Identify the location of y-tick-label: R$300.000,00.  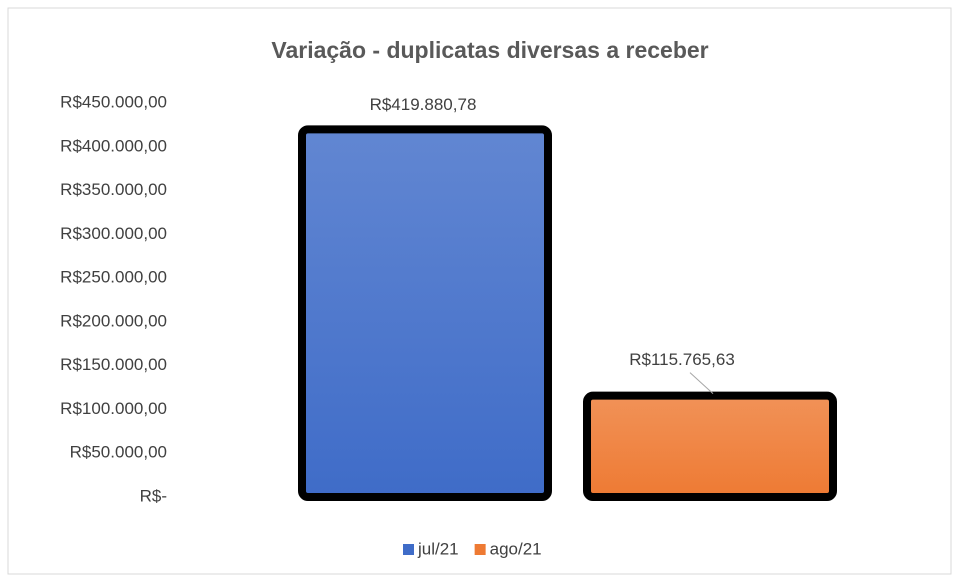
(113, 233).